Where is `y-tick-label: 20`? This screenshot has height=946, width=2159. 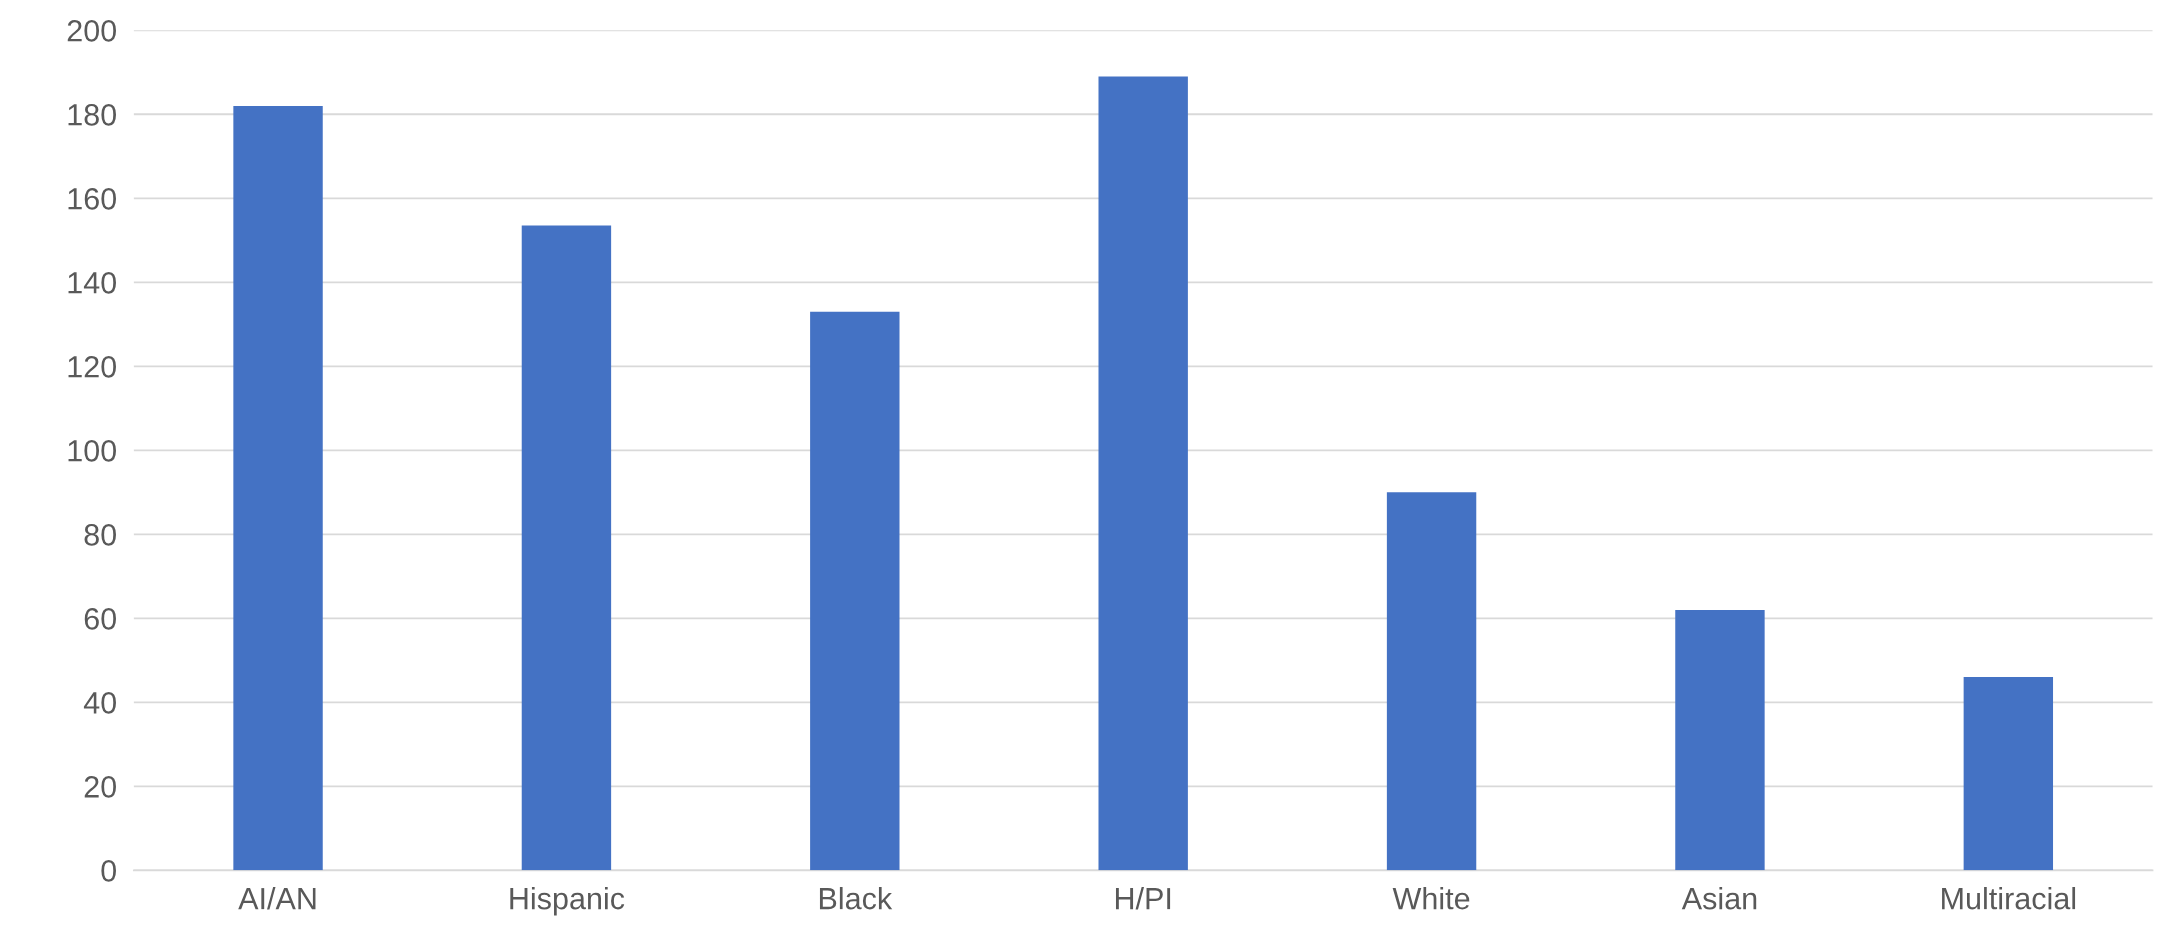
y-tick-label: 20 is located at coordinates (100, 787).